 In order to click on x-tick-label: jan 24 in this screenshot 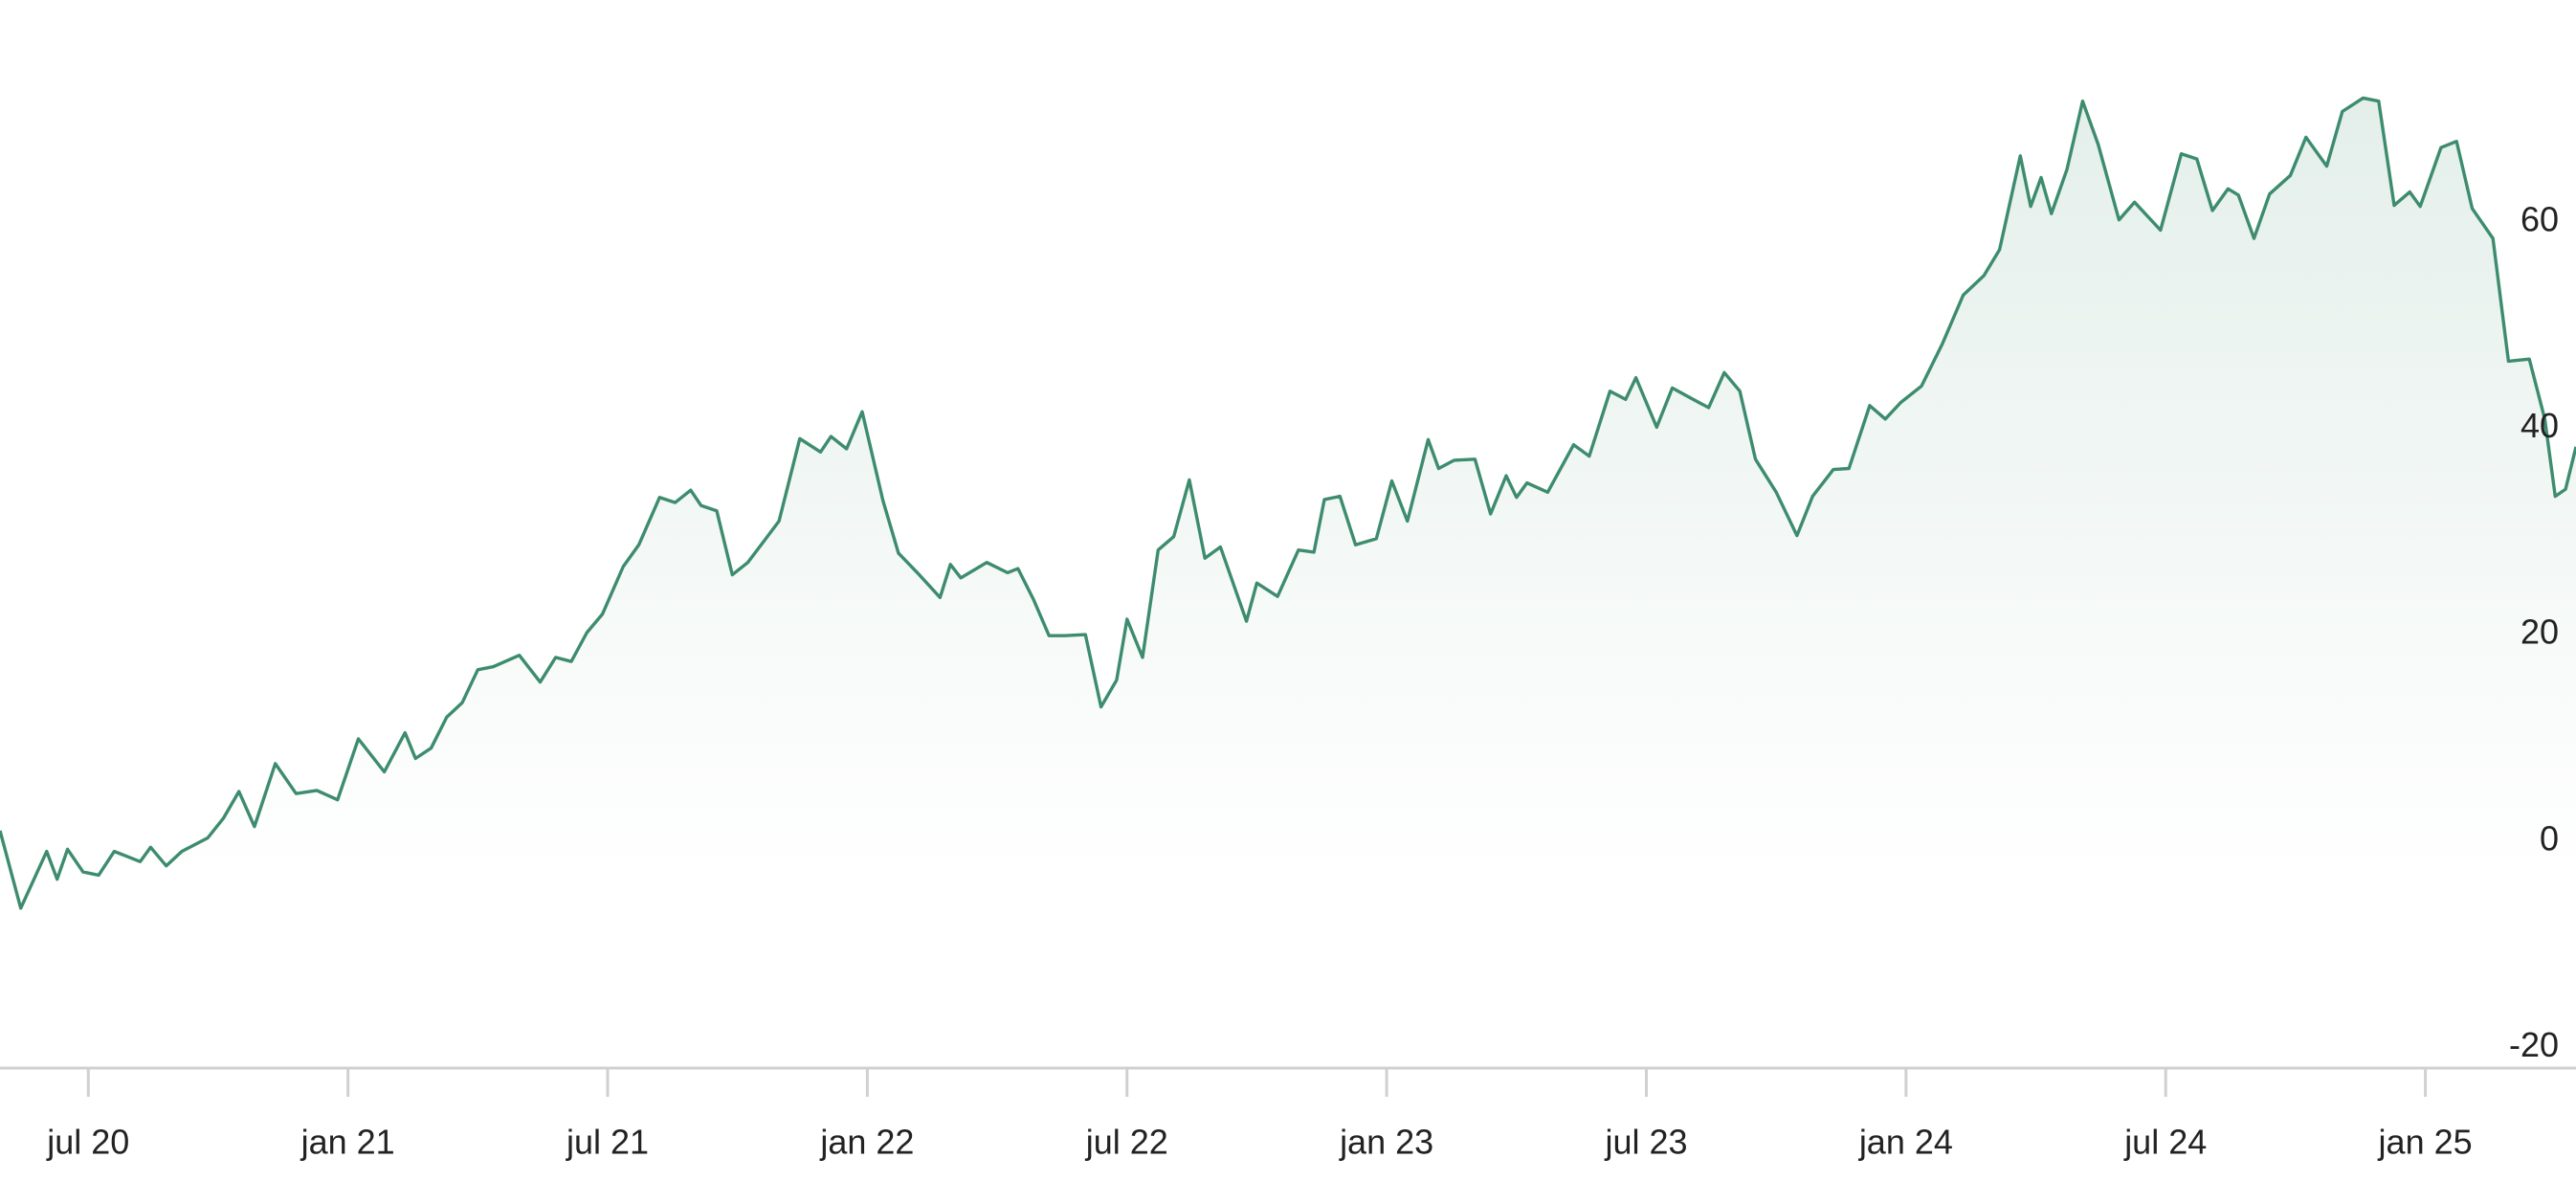, I will do `click(1905, 1142)`.